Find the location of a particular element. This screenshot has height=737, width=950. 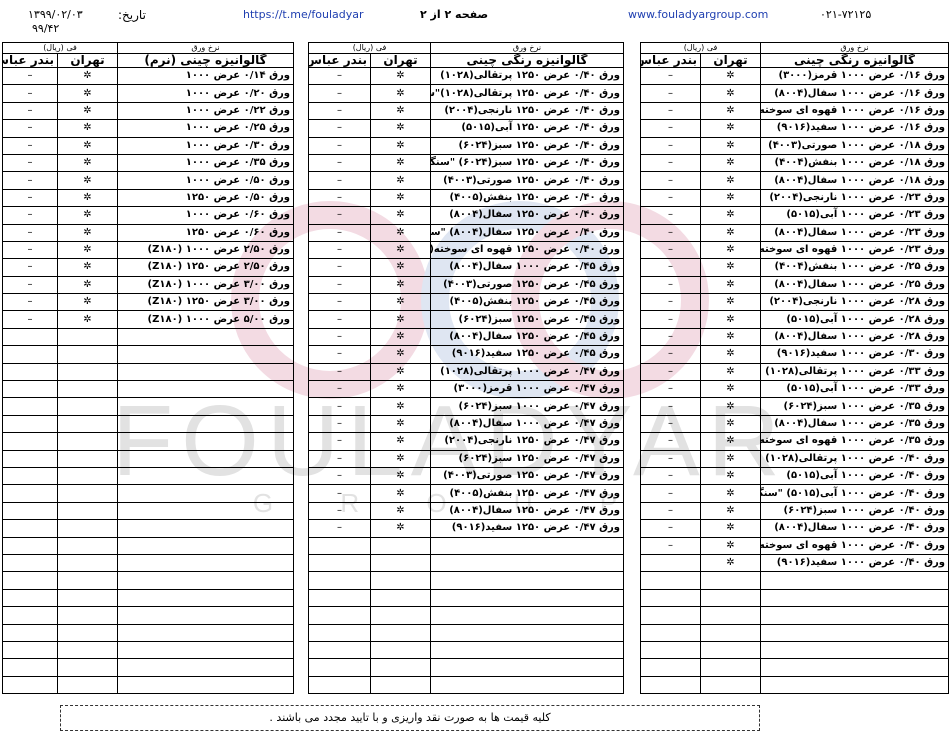

product-name: ورق ۳/۰۰ عرض ۱۲۵۰ (Z۱۸۰) is located at coordinates (205, 302).